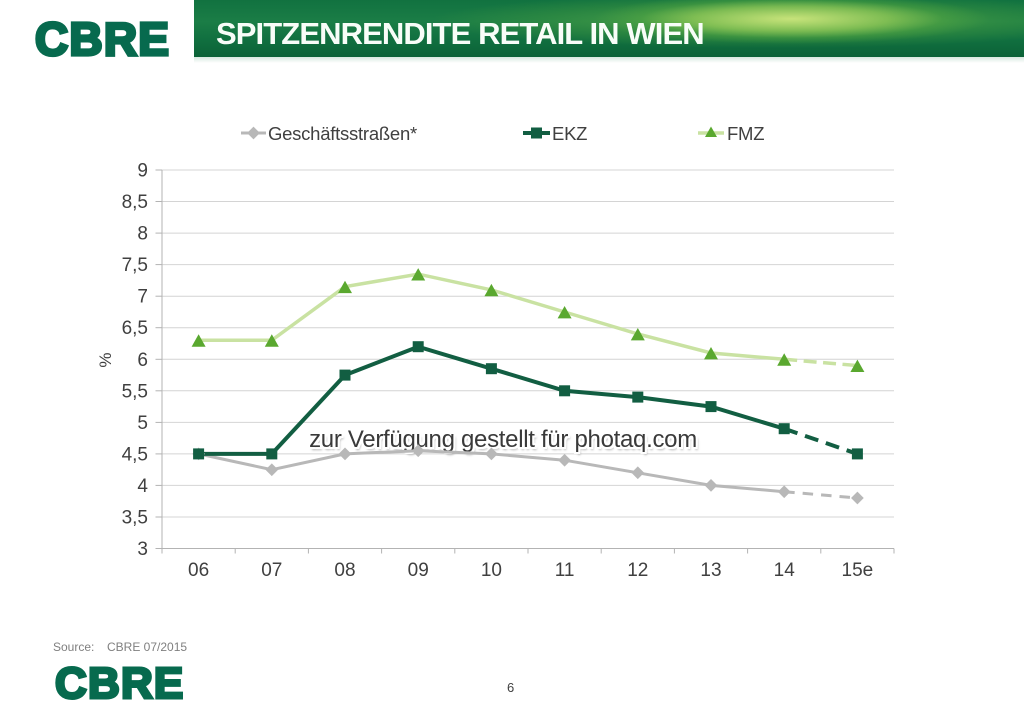  Describe the element at coordinates (135, 202) in the screenshot. I see `svg-text: 8,5` at that location.